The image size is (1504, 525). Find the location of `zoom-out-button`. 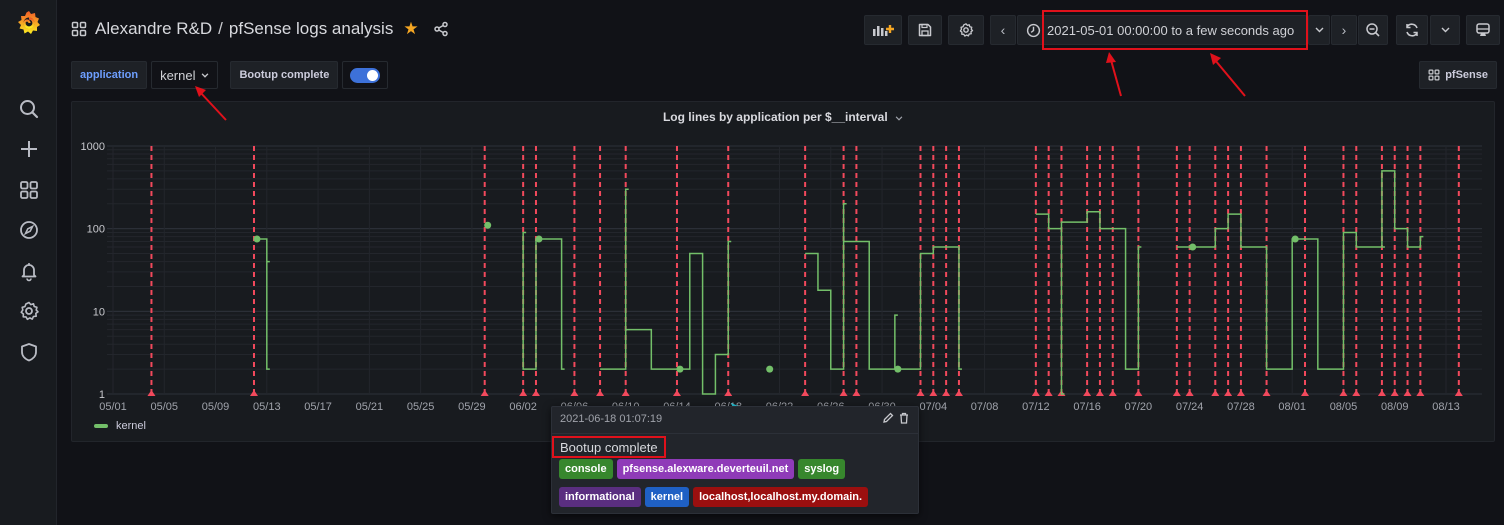

zoom-out-button is located at coordinates (1373, 30).